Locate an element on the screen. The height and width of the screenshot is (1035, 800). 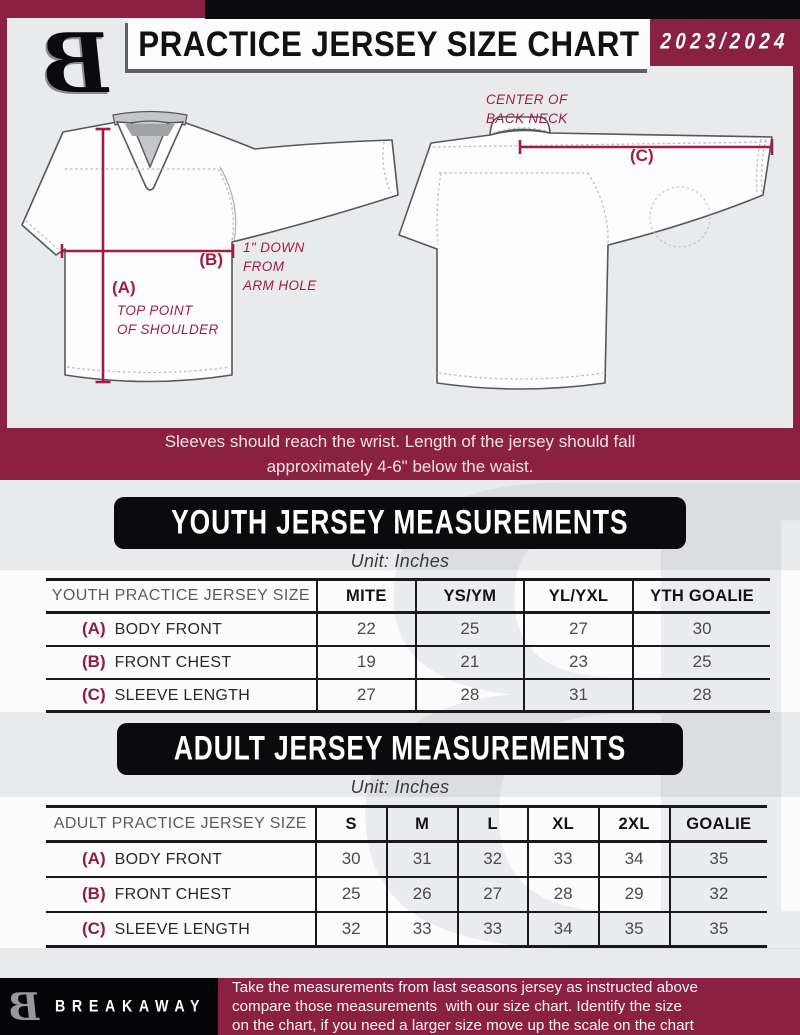
front-jersey-diagram is located at coordinates (210, 247).